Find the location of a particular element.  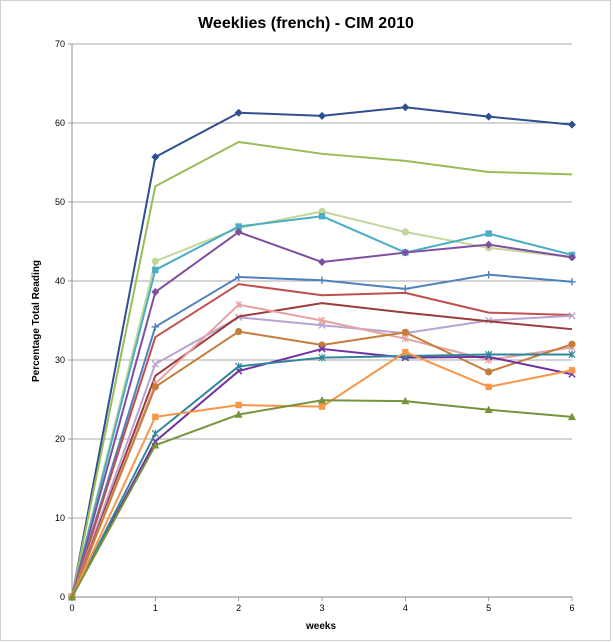

x-tick-label: 3 is located at coordinates (321, 608).